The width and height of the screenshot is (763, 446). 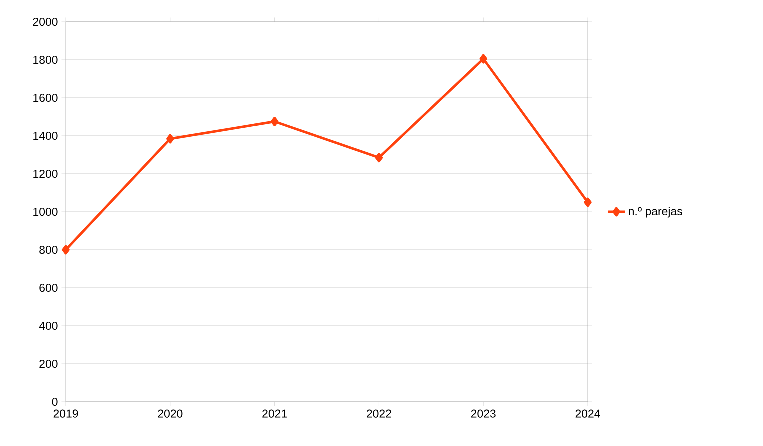 I want to click on legend-label: n.º parejas, so click(x=655, y=212).